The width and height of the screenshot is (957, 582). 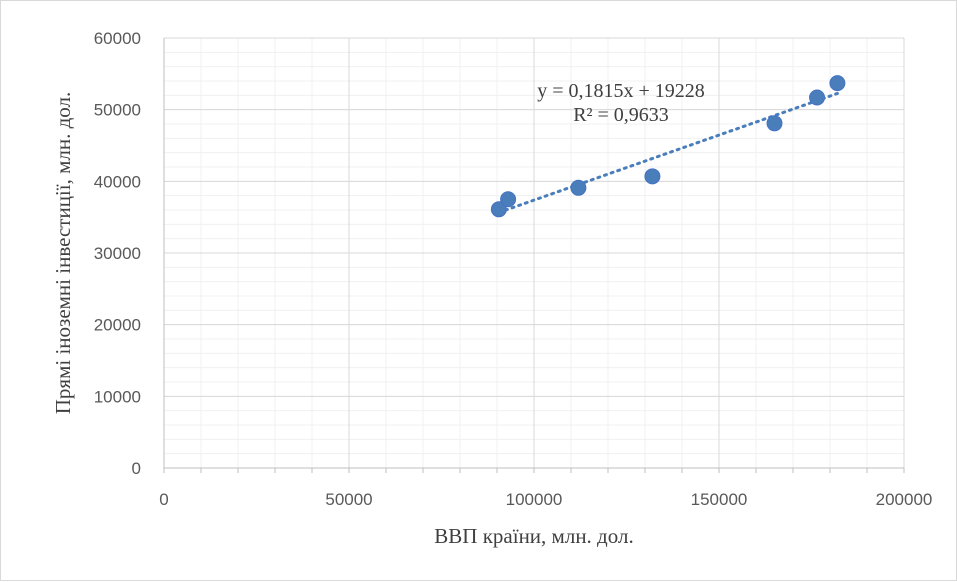 I want to click on y-tick-label: 30000, so click(x=117, y=253).